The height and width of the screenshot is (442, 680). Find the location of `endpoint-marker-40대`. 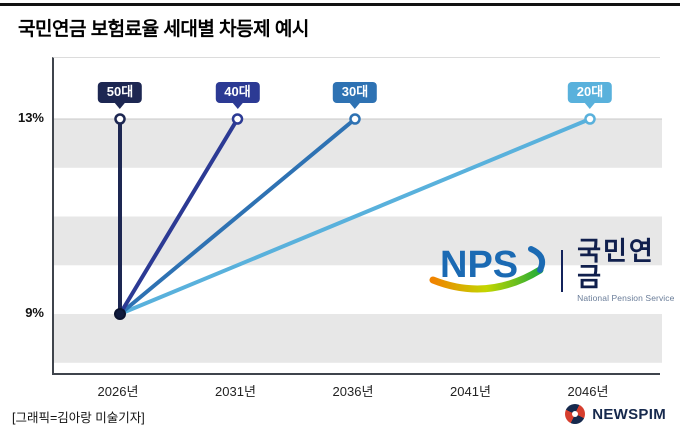

endpoint-marker-40대 is located at coordinates (237, 119).